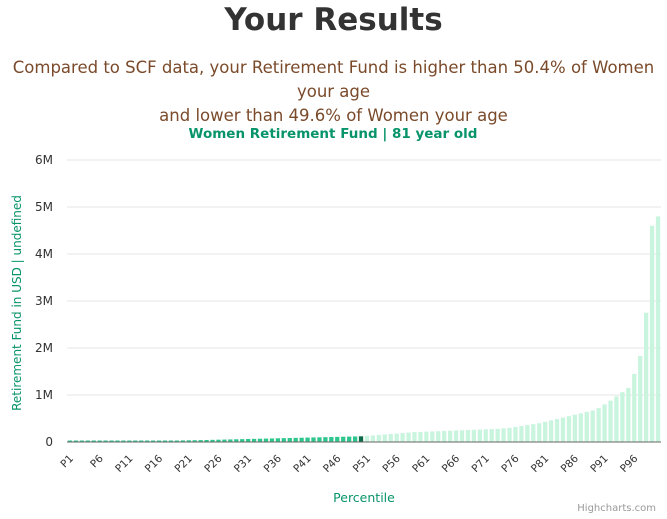 The image size is (667, 519). What do you see at coordinates (616, 508) in the screenshot?
I see `credits-link: Highcharts.com` at bounding box center [616, 508].